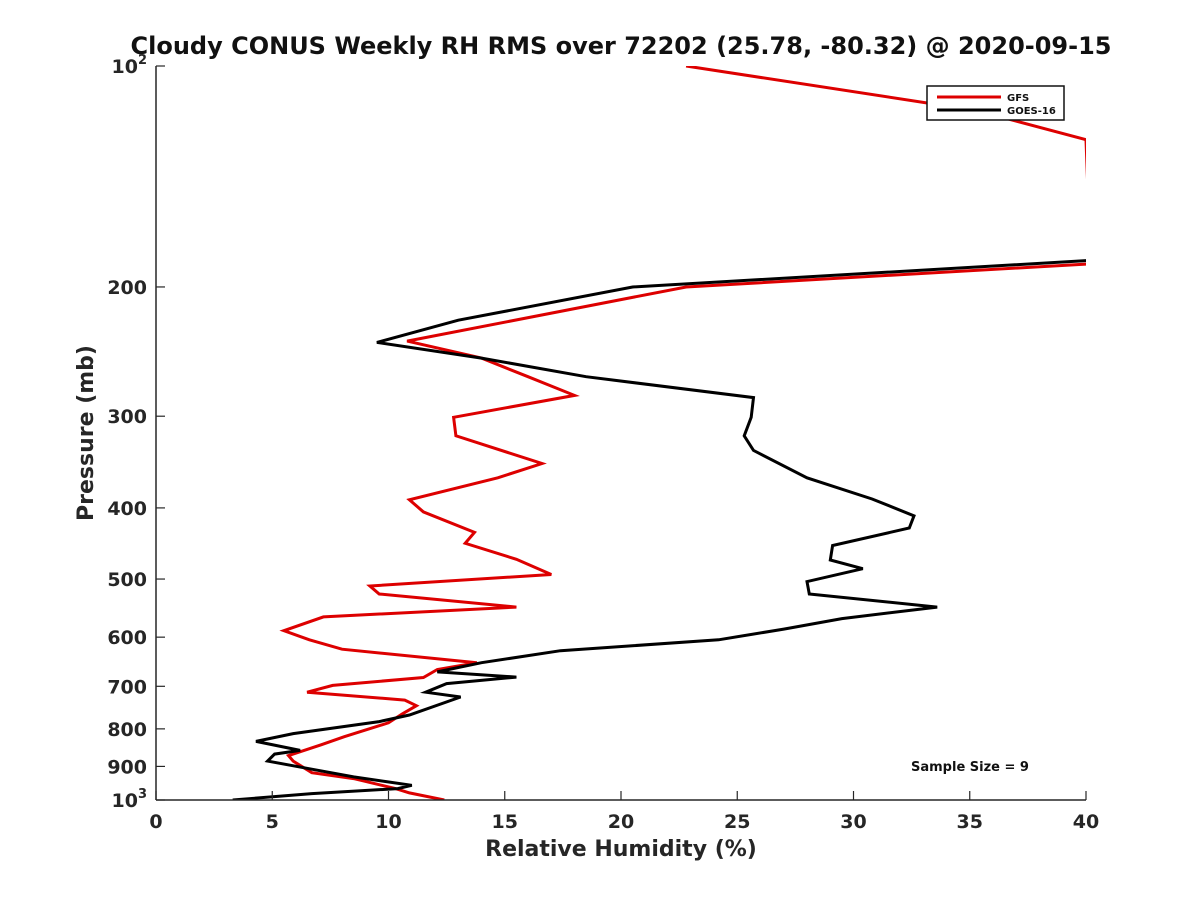  Describe the element at coordinates (127, 730) in the screenshot. I see `y-tick-label: 800` at that location.